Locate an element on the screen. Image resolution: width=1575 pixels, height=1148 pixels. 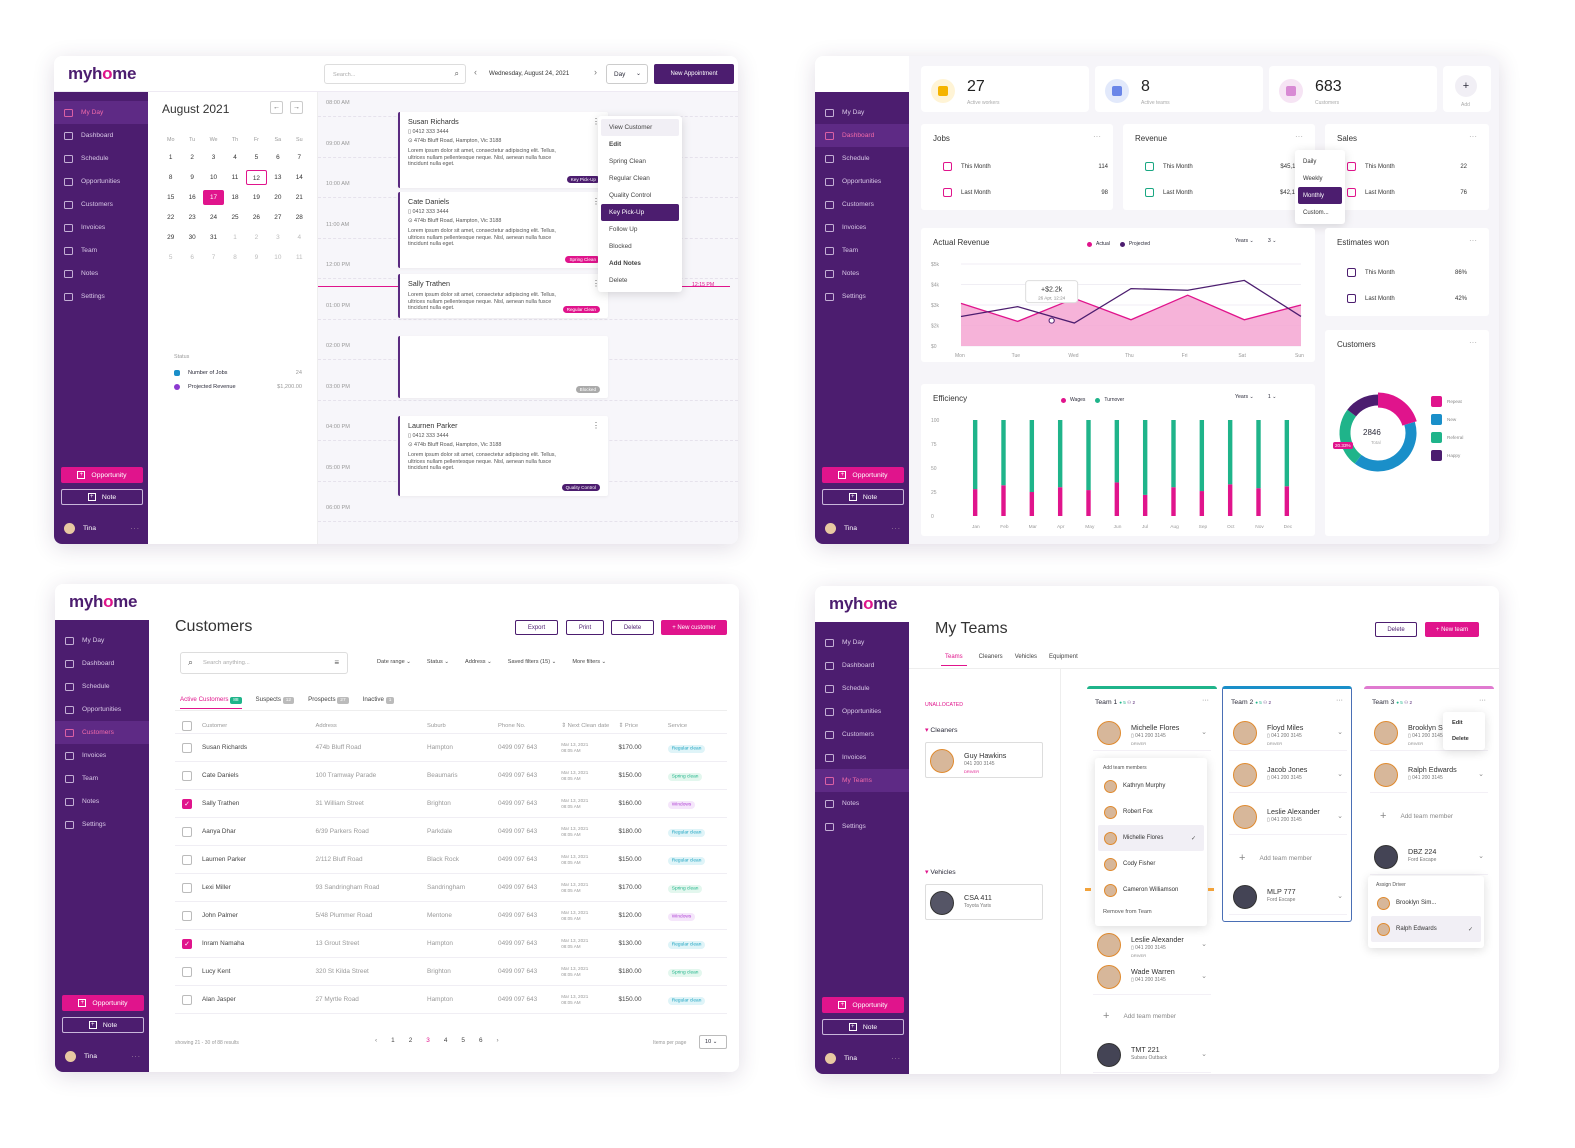
calendar-day: 27 is located at coordinates (278, 217).